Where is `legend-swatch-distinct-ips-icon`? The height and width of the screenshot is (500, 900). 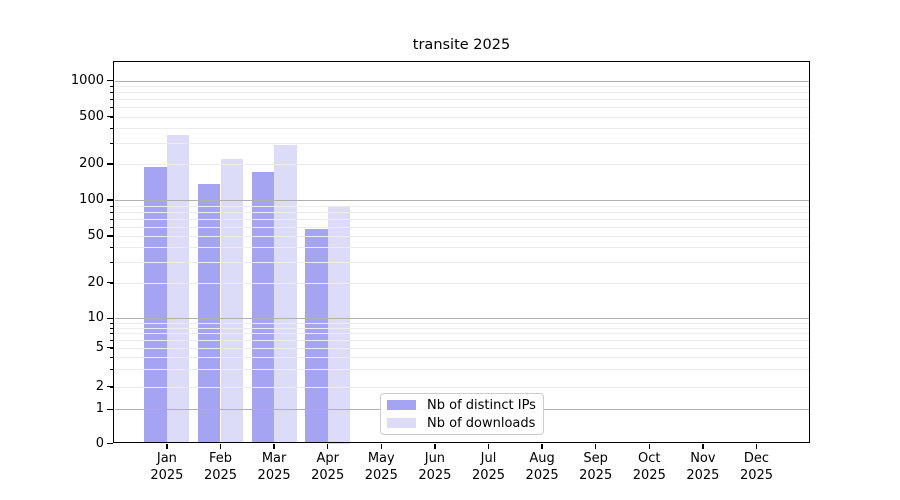 legend-swatch-distinct-ips-icon is located at coordinates (401, 405).